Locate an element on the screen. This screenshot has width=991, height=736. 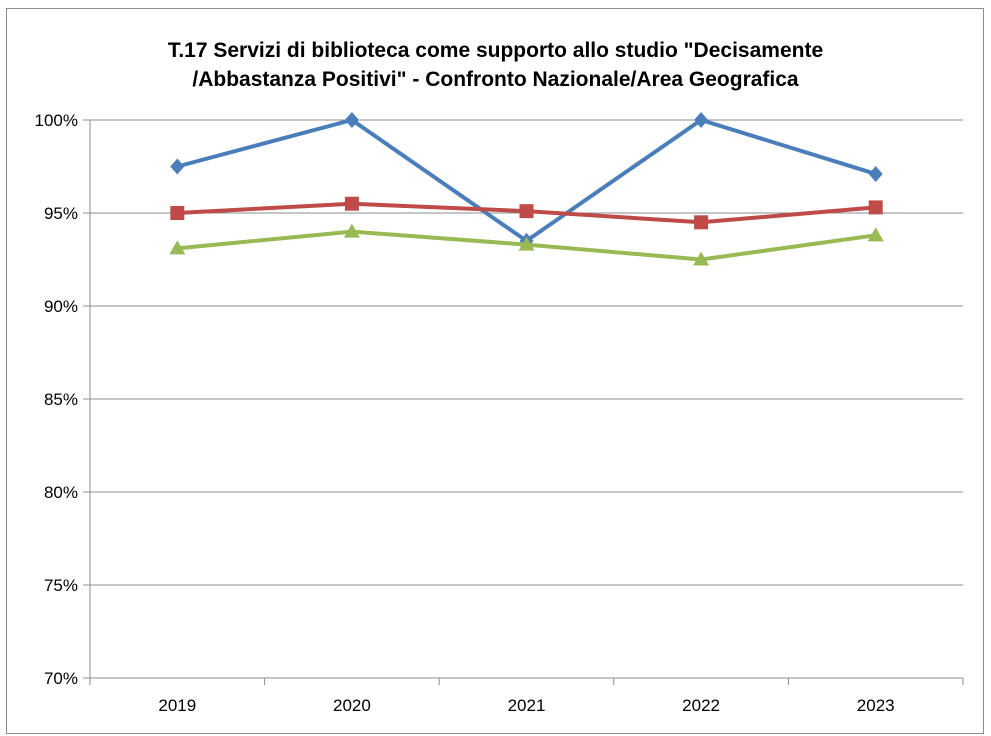
x-tick-label: 2022 is located at coordinates (701, 705).